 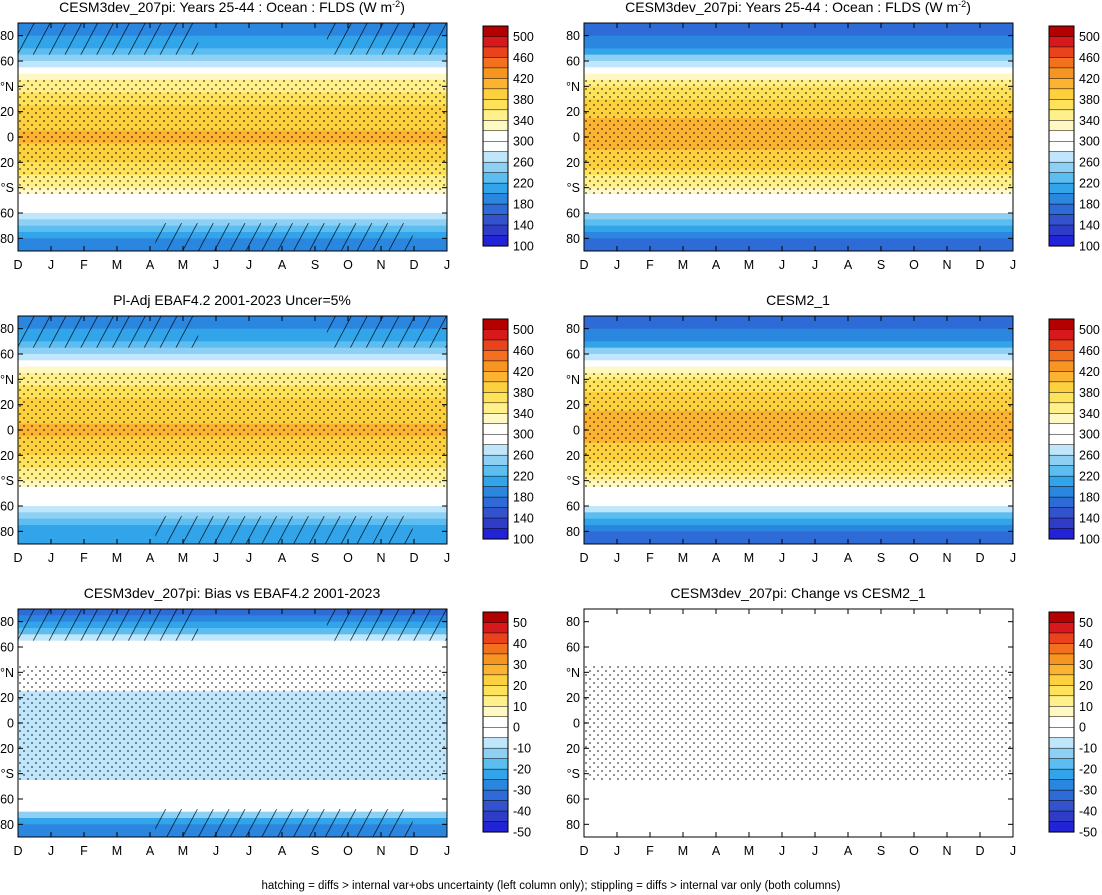 I want to click on colorbar-label: -20, so click(x=522, y=770).